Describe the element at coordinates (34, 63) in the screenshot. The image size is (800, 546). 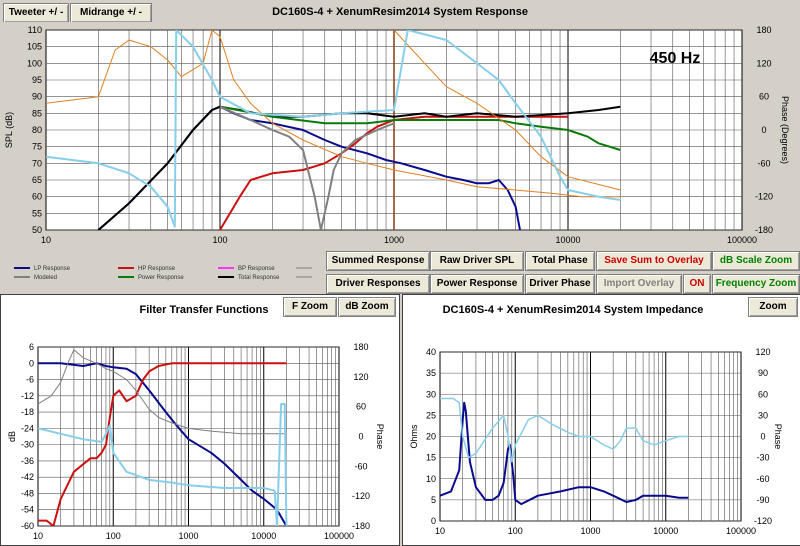
I see `y-tick-label: 100` at that location.